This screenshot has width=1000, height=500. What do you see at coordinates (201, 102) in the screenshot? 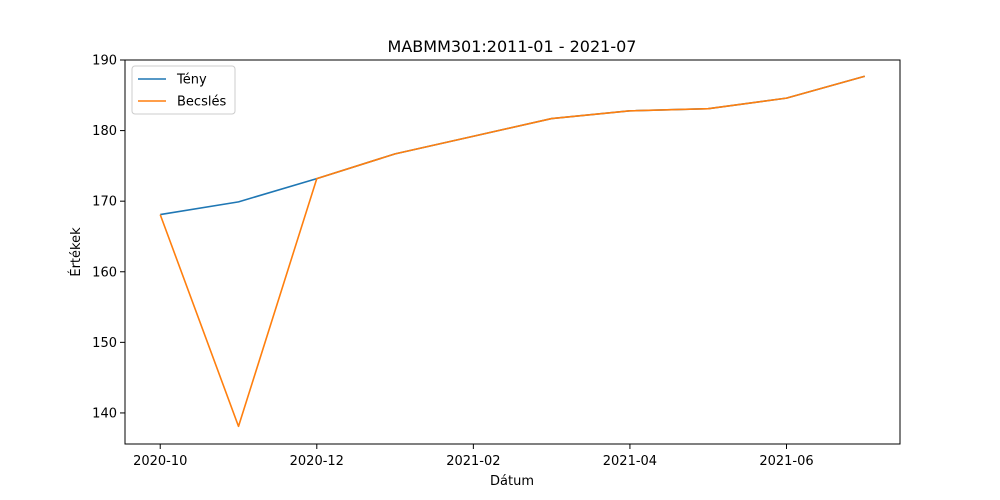
I see `legend-label: Becslés` at bounding box center [201, 102].